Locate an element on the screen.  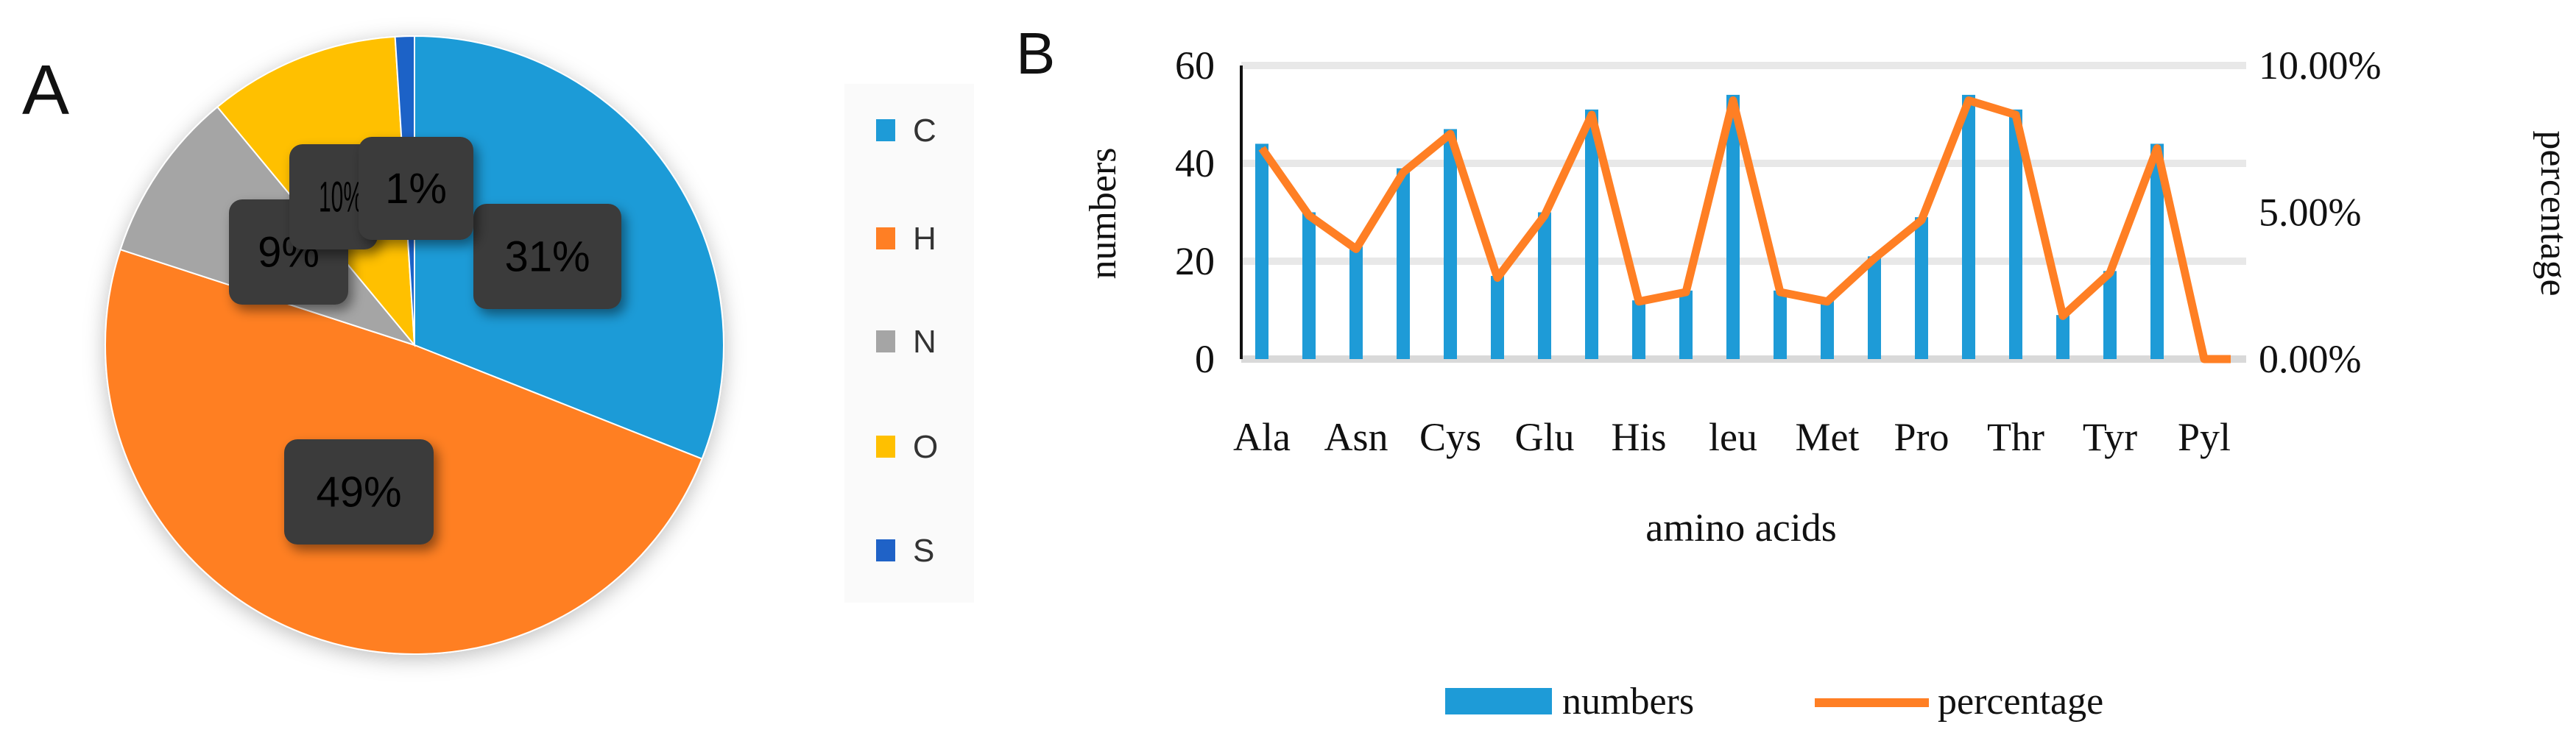
y2-axis-title: percentage is located at coordinates (2554, 213).